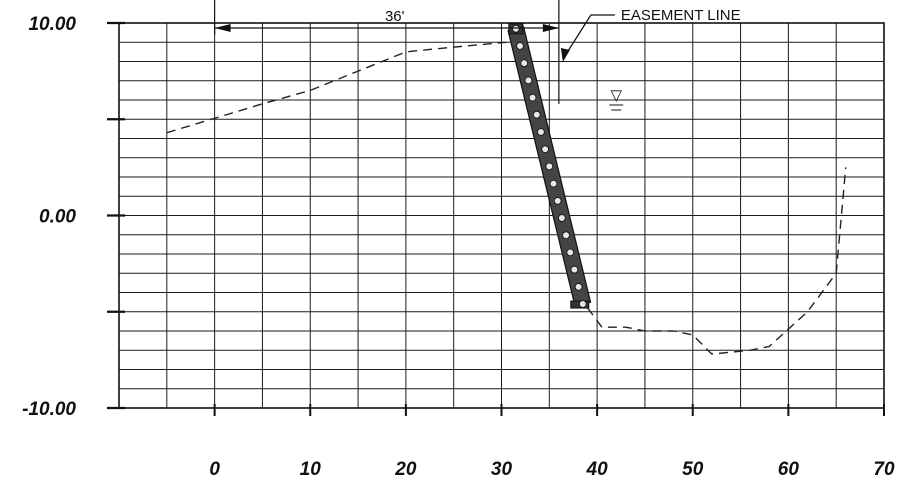 The height and width of the screenshot is (486, 899). What do you see at coordinates (693, 469) in the screenshot?
I see `x-tick-label: 50` at bounding box center [693, 469].